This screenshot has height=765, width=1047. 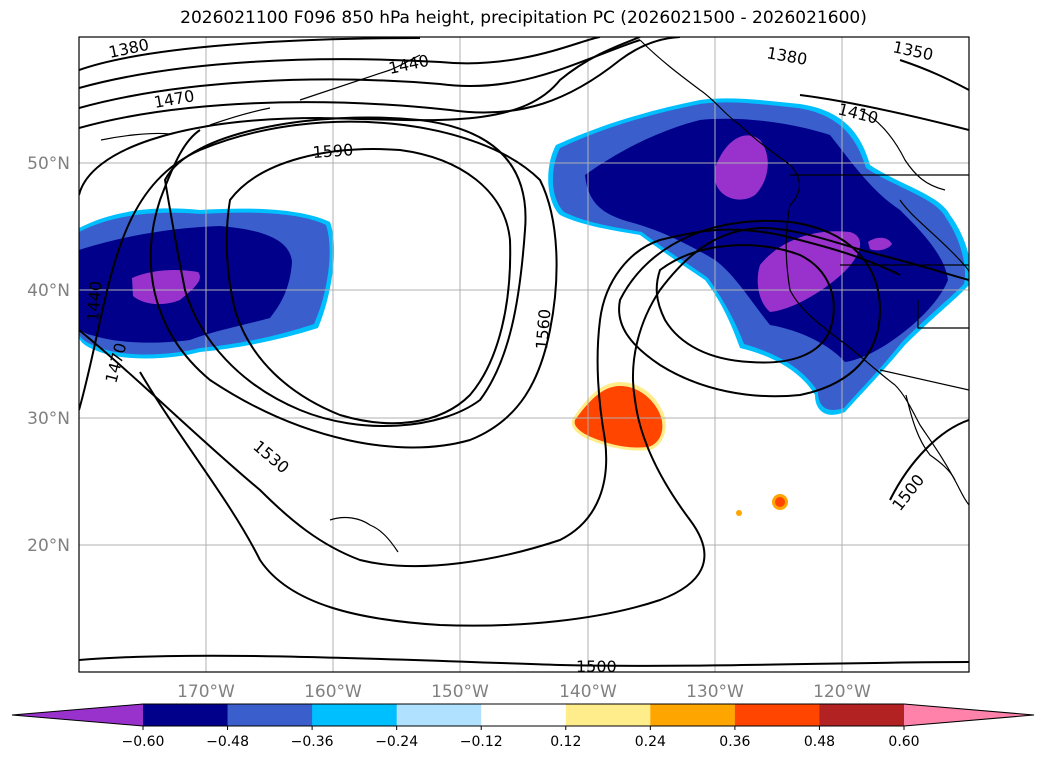 What do you see at coordinates (715, 692) in the screenshot?
I see `lon-label: 130°W` at bounding box center [715, 692].